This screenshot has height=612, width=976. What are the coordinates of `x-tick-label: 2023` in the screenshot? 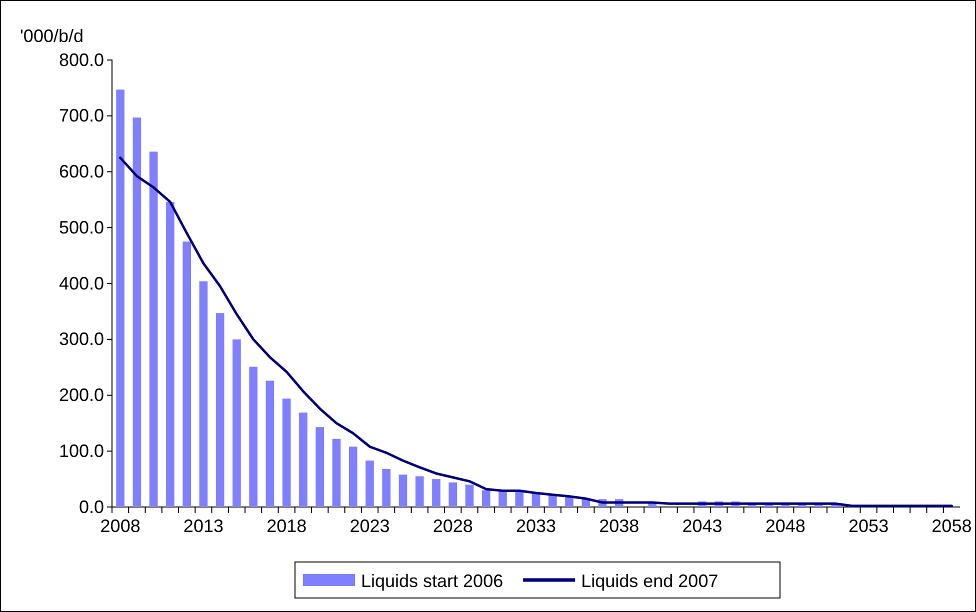 It's located at (370, 526).